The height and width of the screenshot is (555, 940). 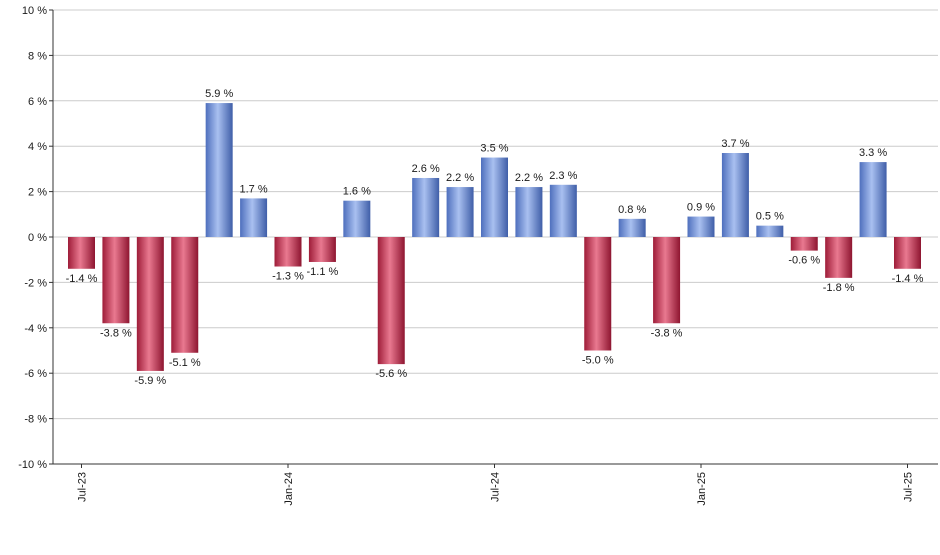 I want to click on data-label: -5.6 %, so click(x=391, y=374).